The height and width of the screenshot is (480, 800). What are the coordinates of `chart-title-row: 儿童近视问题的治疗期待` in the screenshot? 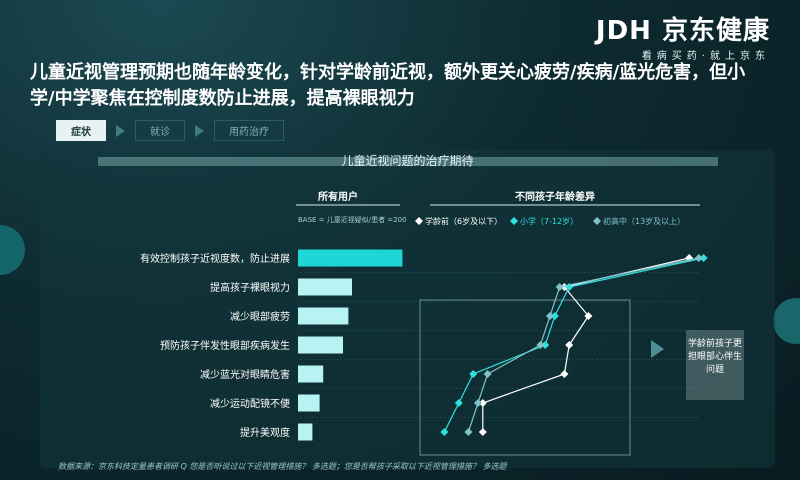 It's located at (407, 161).